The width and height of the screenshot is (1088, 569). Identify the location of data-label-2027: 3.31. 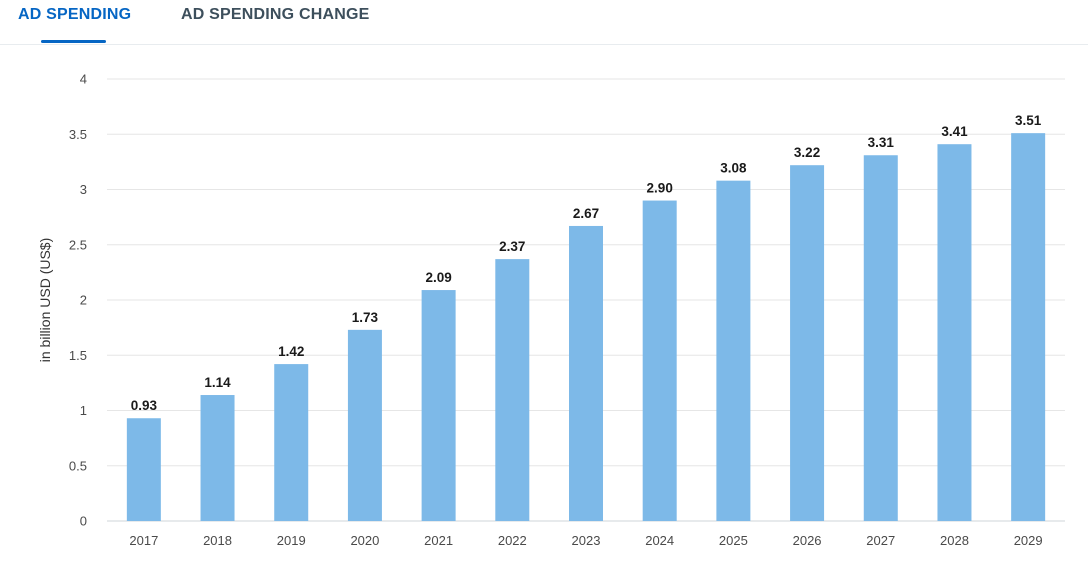
(881, 142).